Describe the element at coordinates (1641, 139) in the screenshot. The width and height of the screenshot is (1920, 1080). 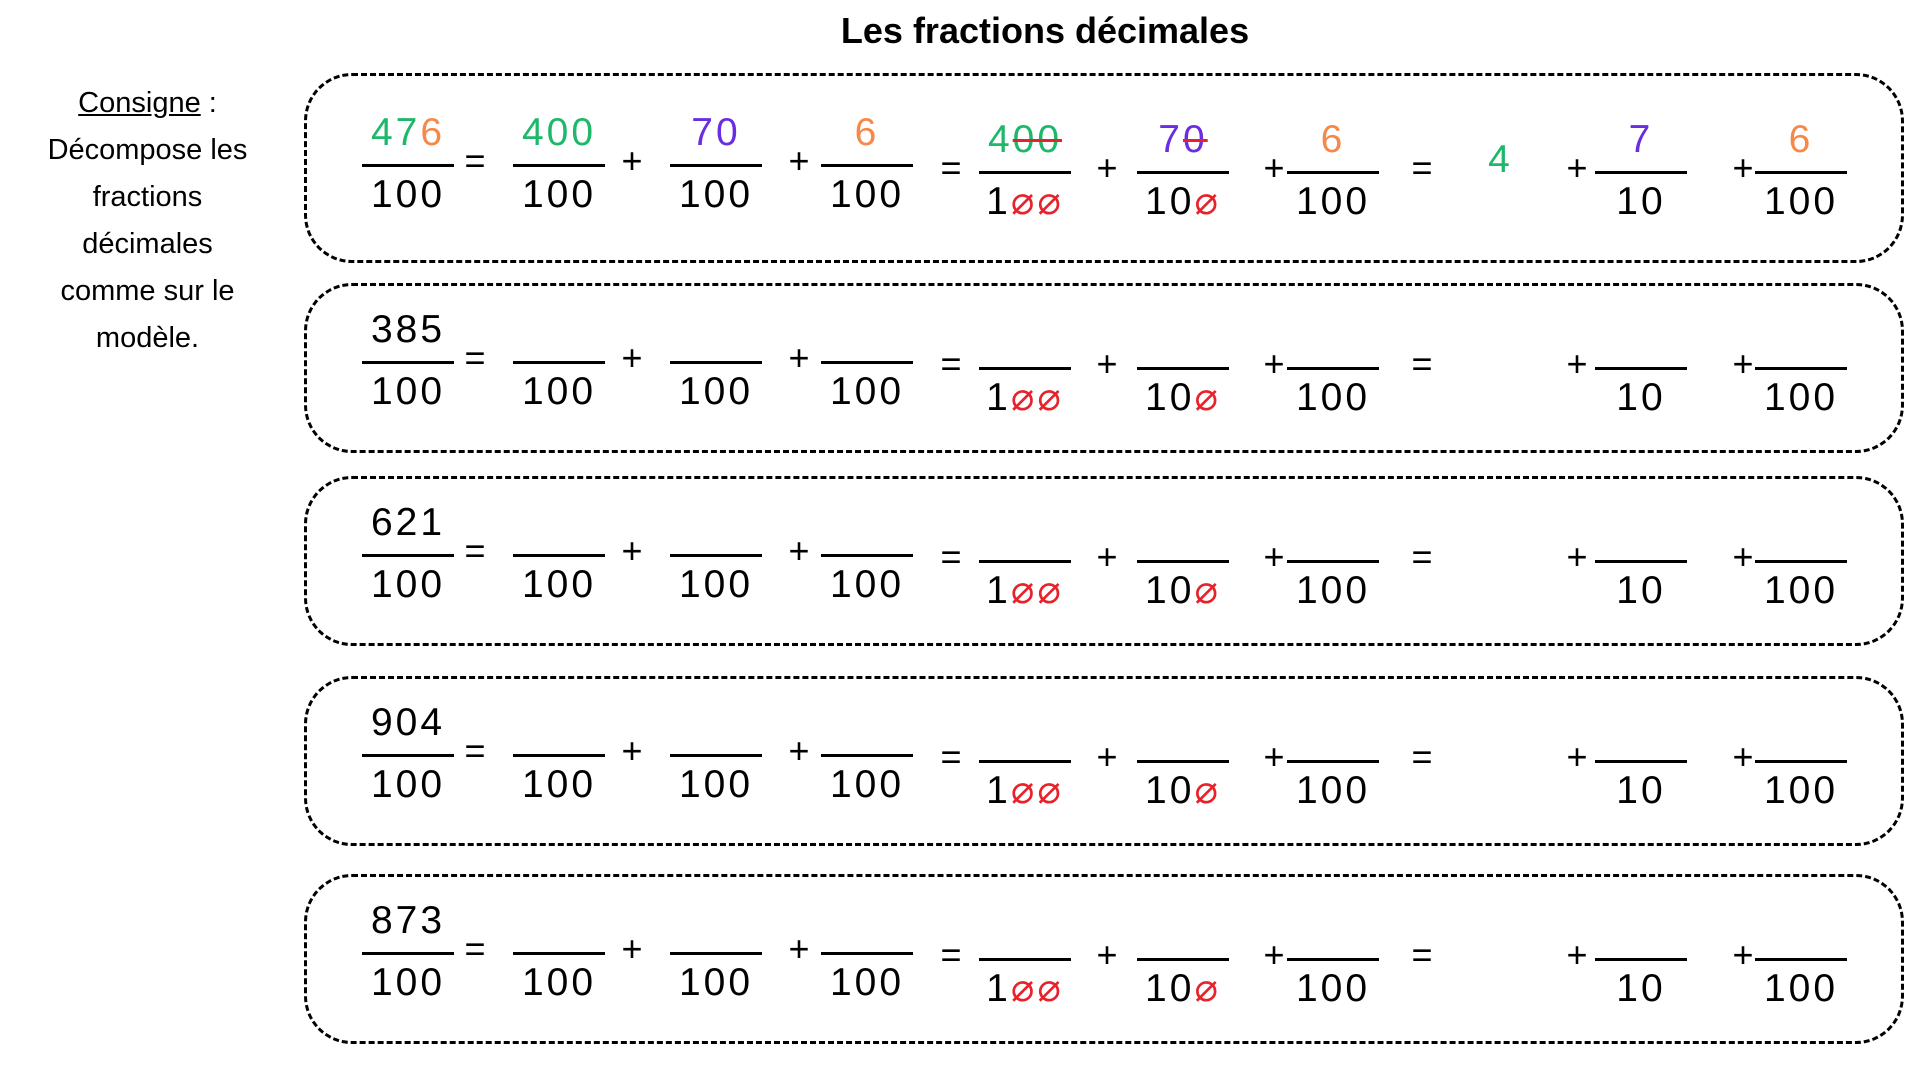
I see `numerator: 7` at that location.